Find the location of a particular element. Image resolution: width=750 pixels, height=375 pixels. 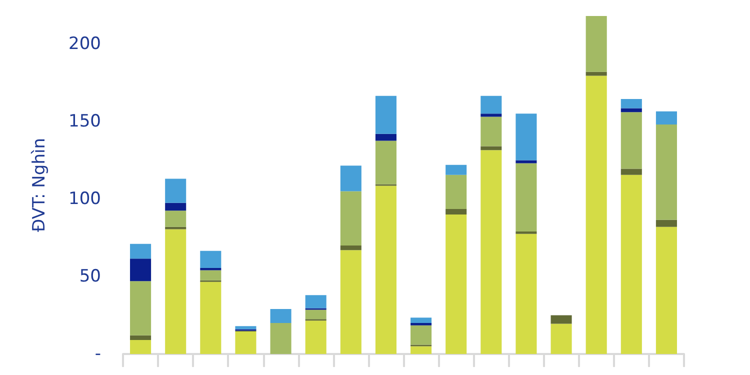

y-tick-label: 100 is located at coordinates (84, 198).